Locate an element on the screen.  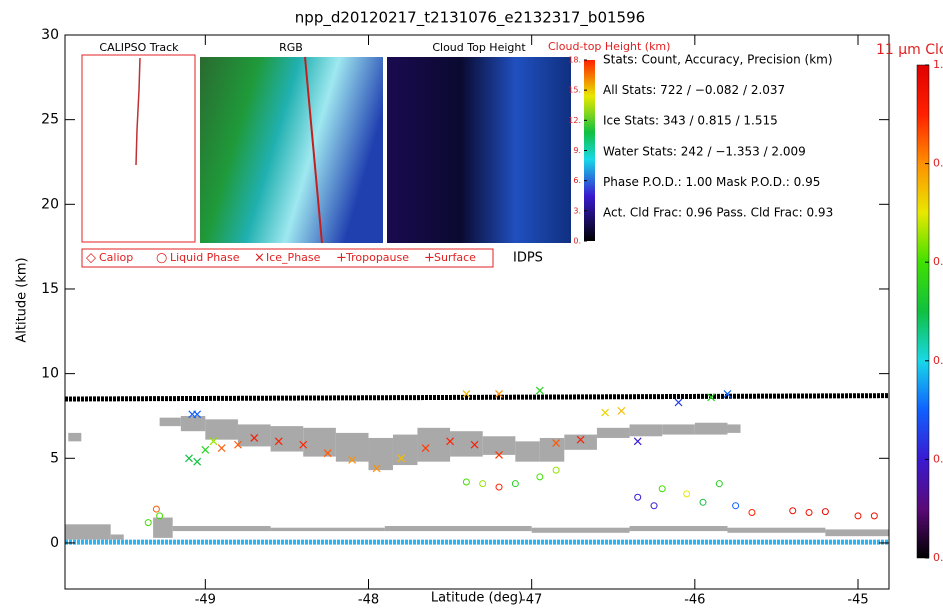
colorbar-tick-label: 0.6 is located at coordinates (938, 261).